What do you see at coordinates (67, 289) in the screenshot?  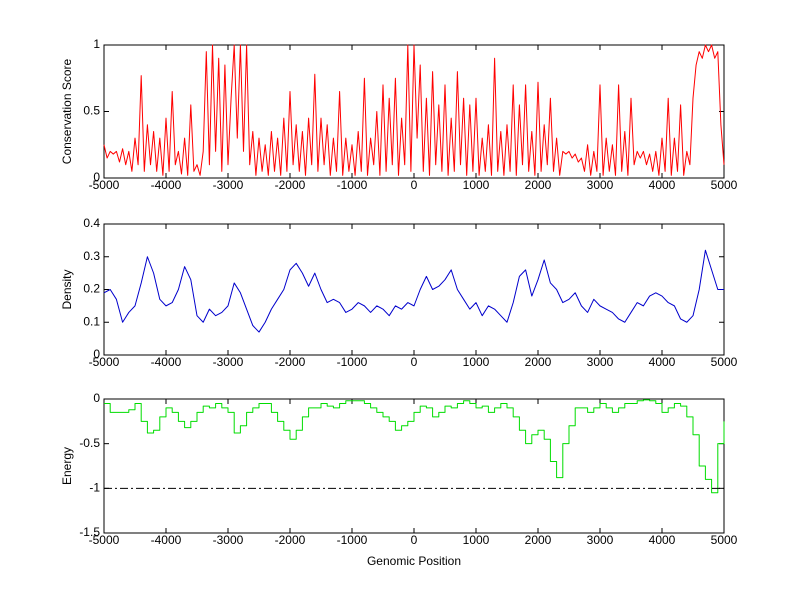 I see `y-axis-label: Density` at bounding box center [67, 289].